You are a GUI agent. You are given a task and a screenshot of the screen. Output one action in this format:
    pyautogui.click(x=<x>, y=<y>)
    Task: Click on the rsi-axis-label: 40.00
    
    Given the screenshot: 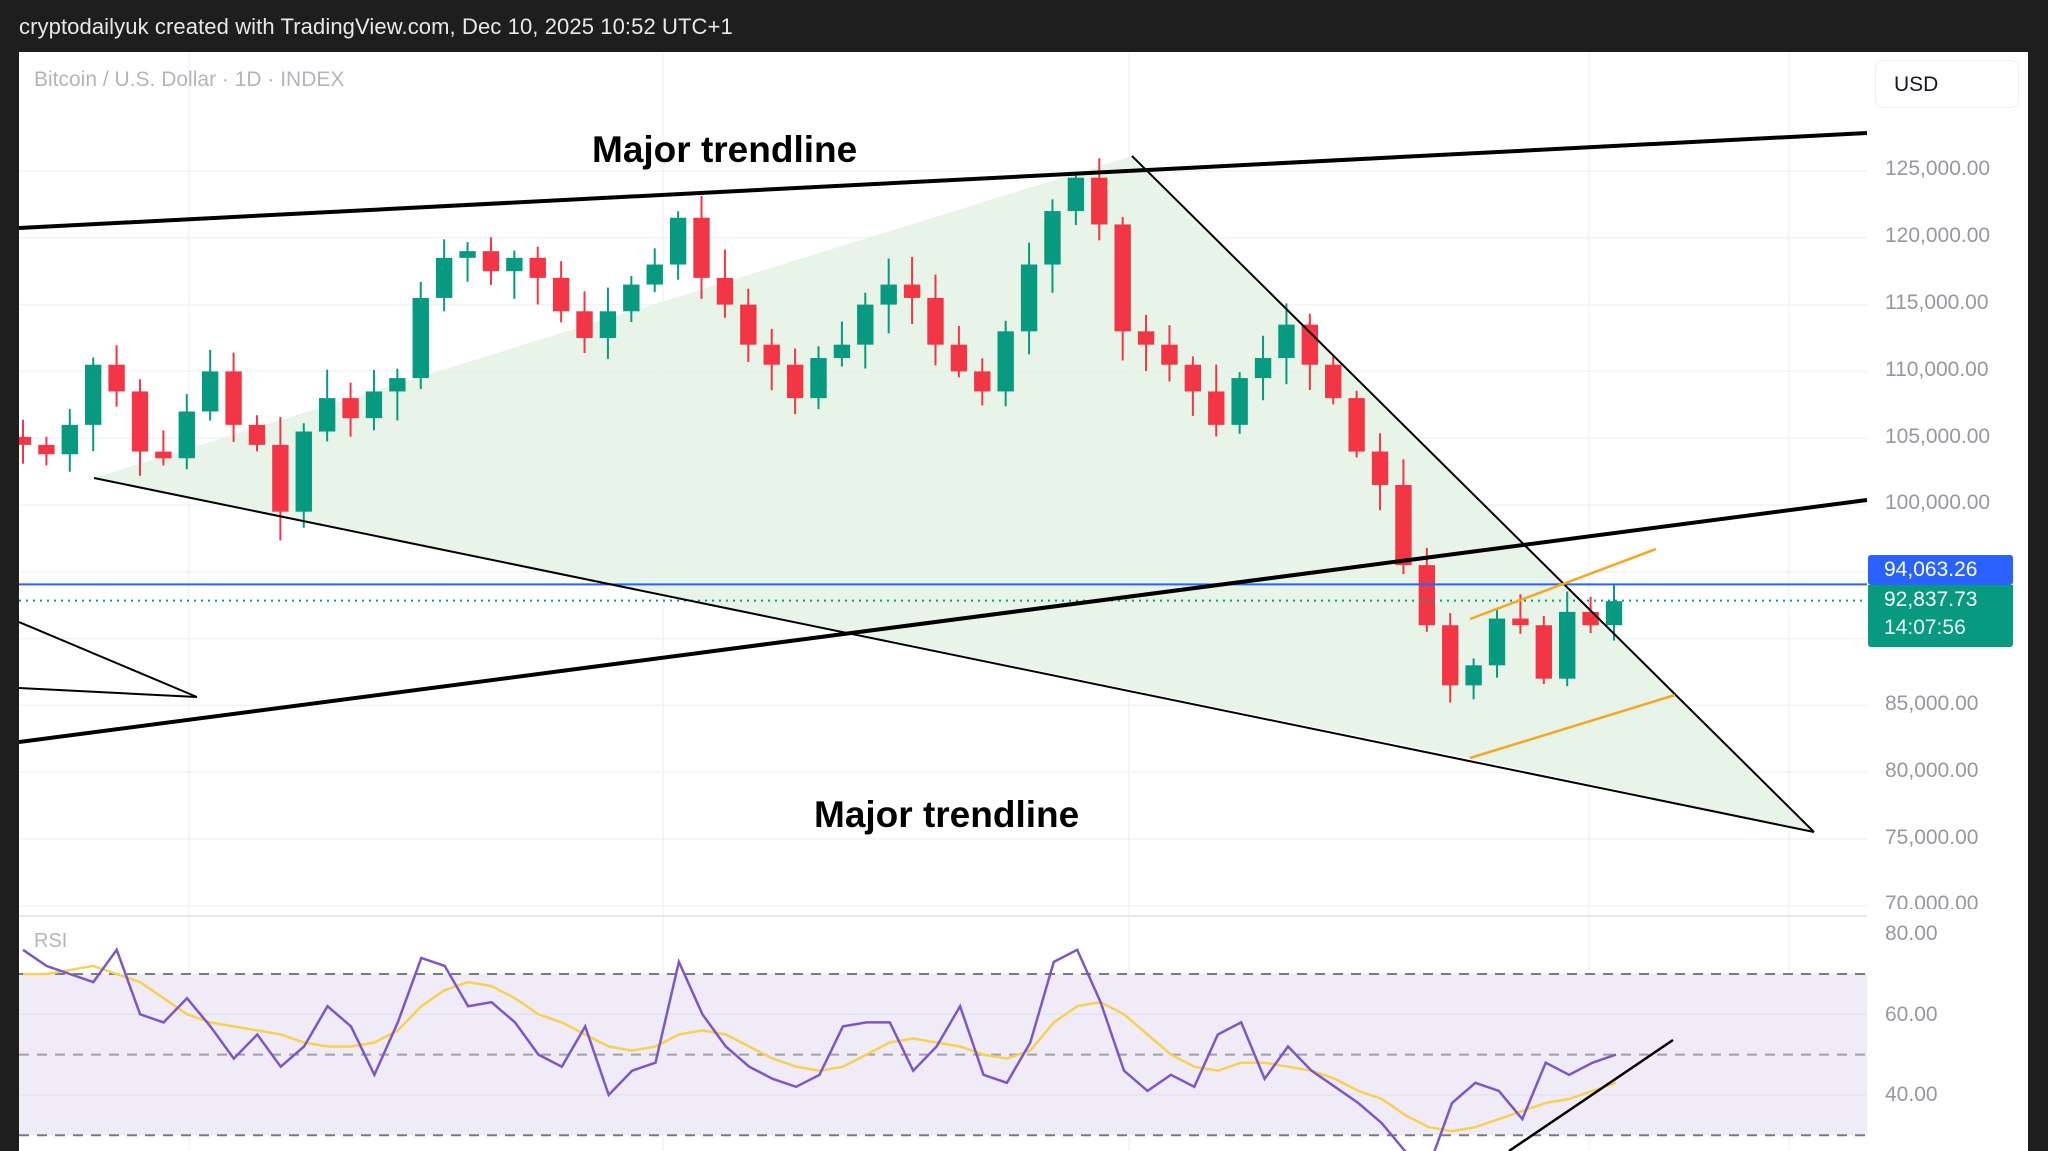 What is the action you would take?
    pyautogui.click(x=1911, y=1094)
    